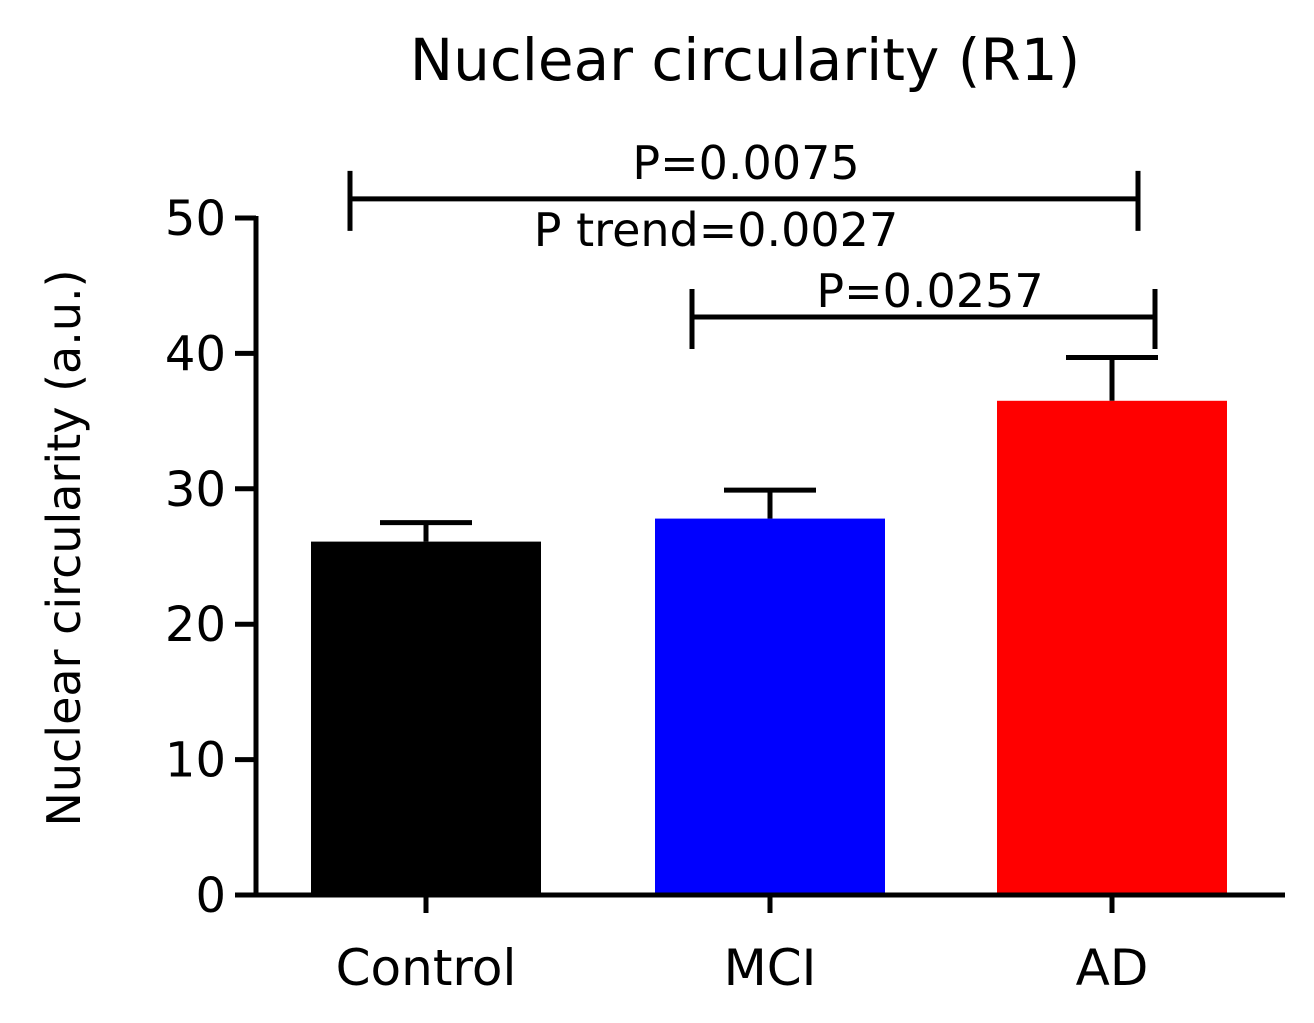 Image resolution: width=1314 pixels, height=1023 pixels. I want to click on y-tick-label-0: 0, so click(210, 896).